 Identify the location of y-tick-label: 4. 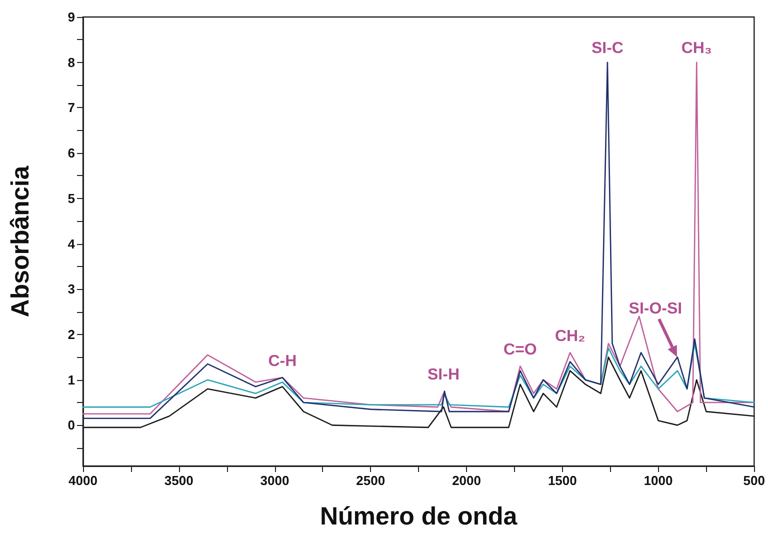
(72, 244).